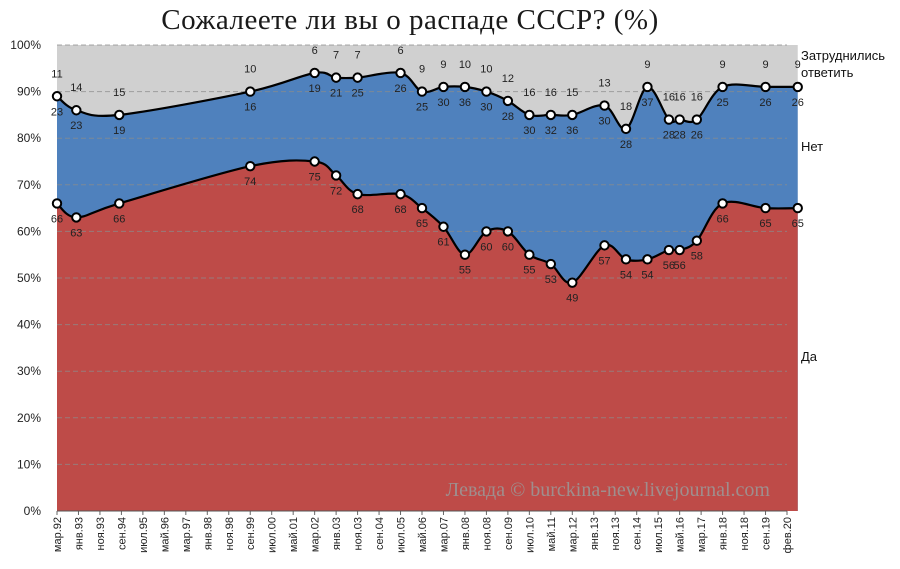 The width and height of the screenshot is (900, 569). I want to click on data-label-da: 72, so click(336, 191).